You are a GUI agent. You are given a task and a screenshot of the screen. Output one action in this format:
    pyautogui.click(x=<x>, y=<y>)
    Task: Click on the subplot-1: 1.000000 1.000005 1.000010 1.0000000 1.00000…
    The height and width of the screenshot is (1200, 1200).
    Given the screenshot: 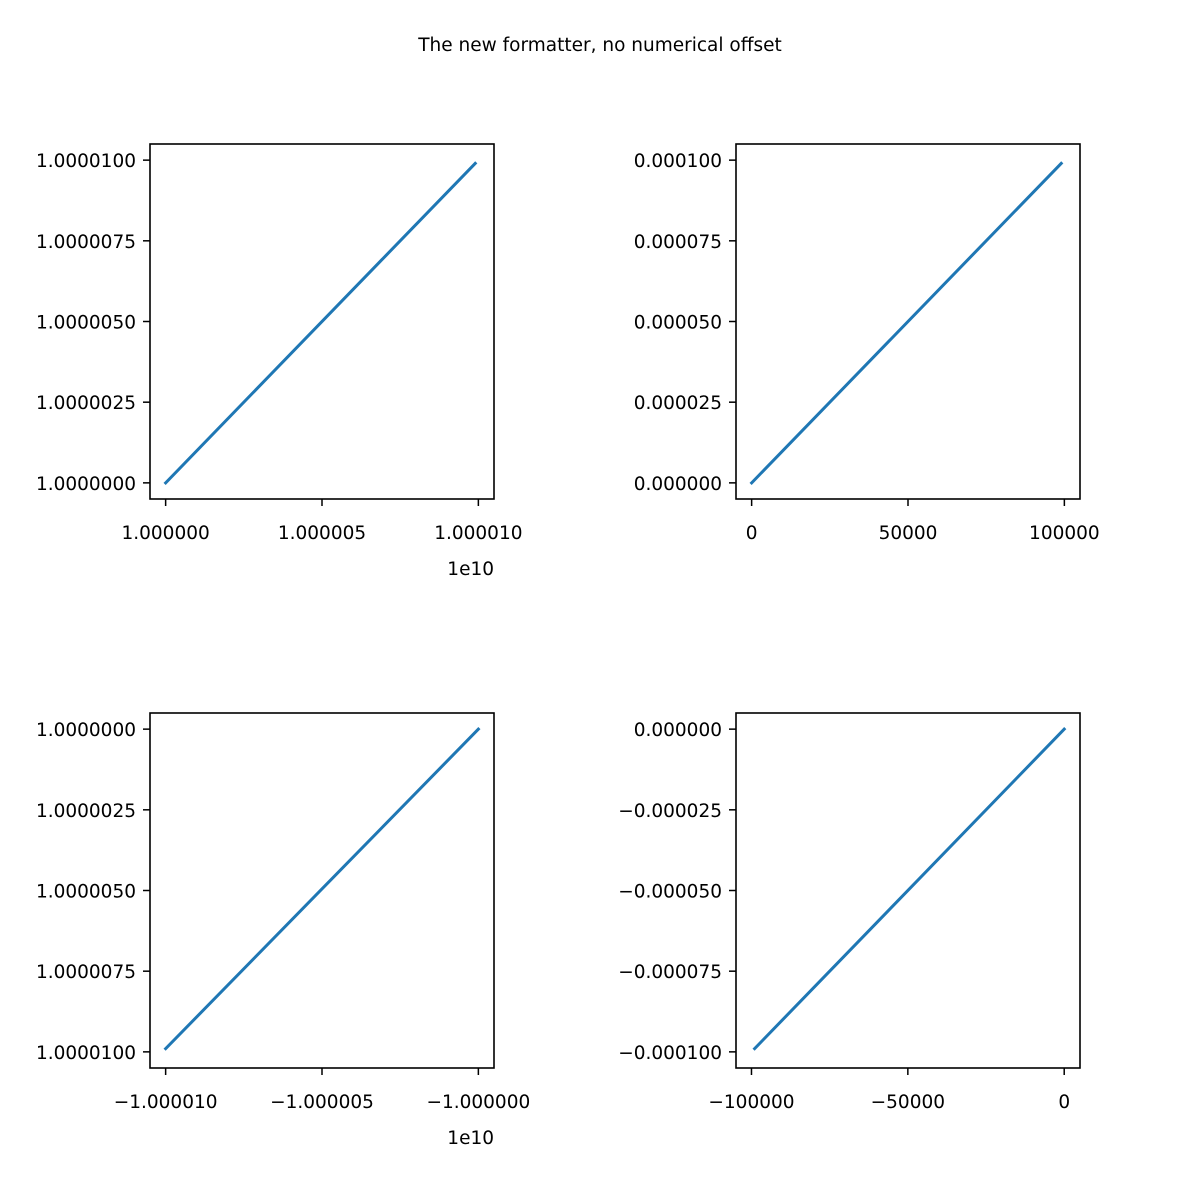 What is the action you would take?
    pyautogui.click(x=279, y=361)
    